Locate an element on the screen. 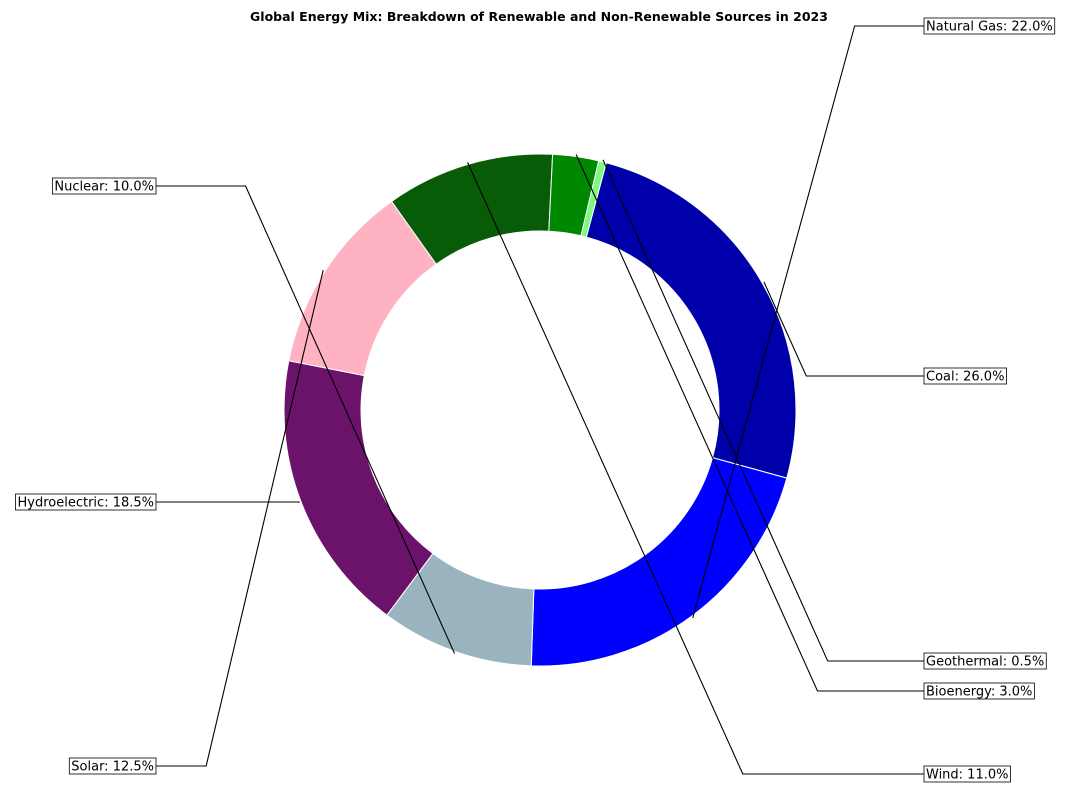 The image size is (1069, 791). leader-line-coal is located at coordinates (843, 329).